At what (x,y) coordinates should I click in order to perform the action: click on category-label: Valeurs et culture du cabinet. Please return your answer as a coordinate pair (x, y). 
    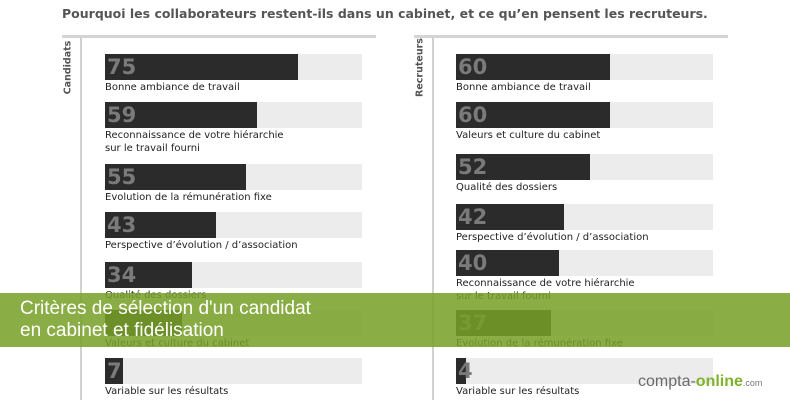
    Looking at the image, I should click on (528, 135).